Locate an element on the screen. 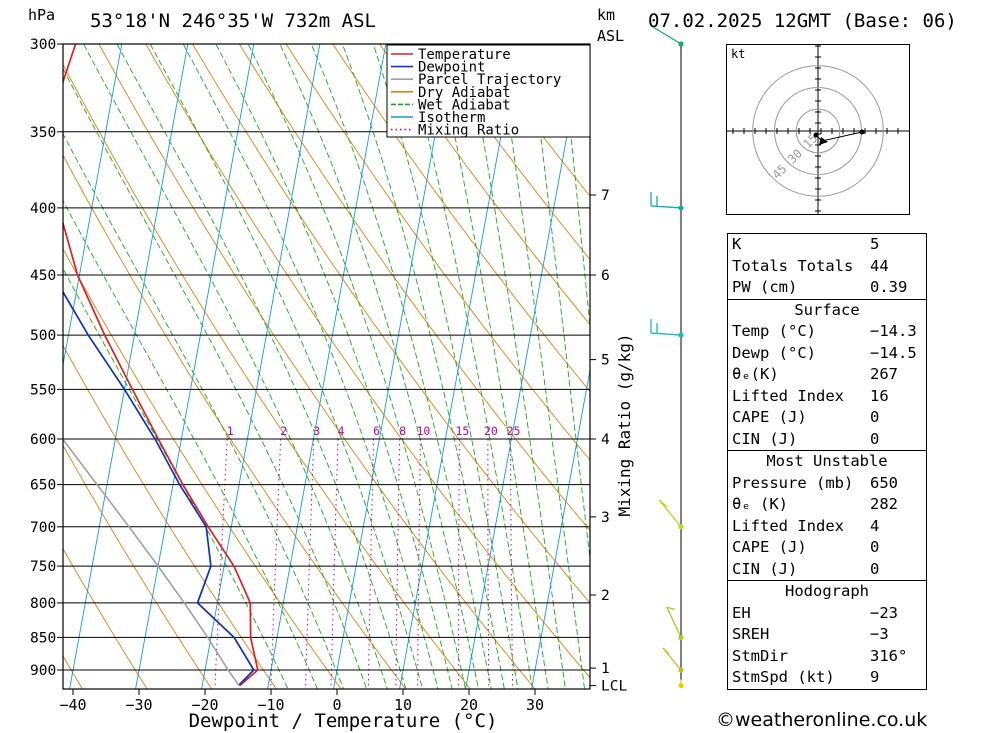 The width and height of the screenshot is (1000, 733). index-label: EH is located at coordinates (741, 612).